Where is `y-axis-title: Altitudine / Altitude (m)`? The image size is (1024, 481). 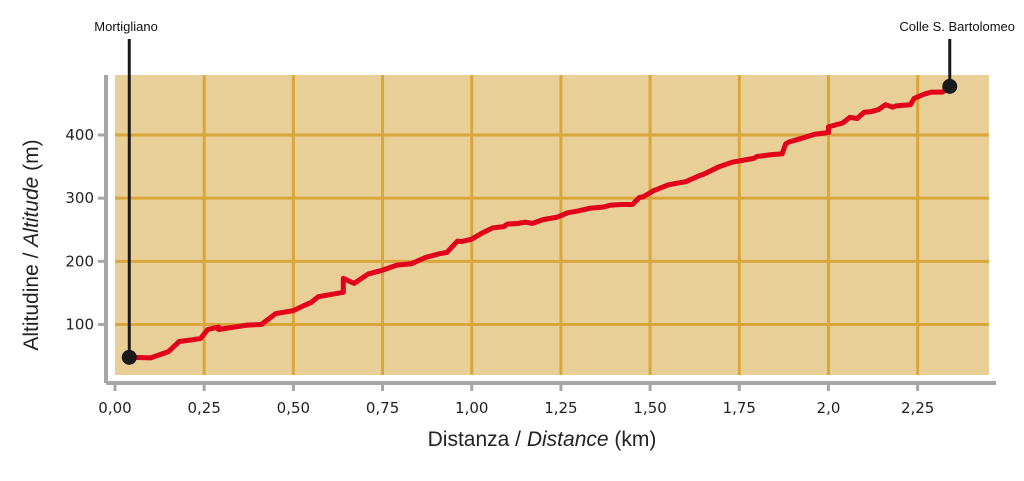 y-axis-title: Altitudine / Altitude (m) is located at coordinates (31, 244).